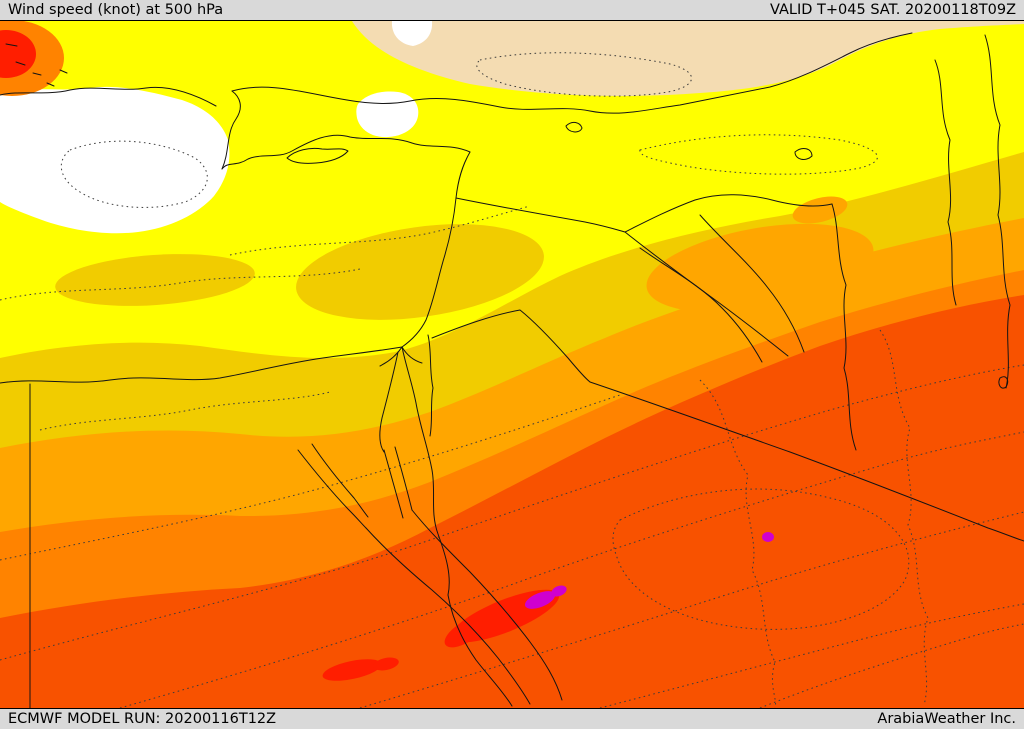 The width and height of the screenshot is (1024, 729). What do you see at coordinates (1003, 382) in the screenshot?
I see `island-east-outline` at bounding box center [1003, 382].